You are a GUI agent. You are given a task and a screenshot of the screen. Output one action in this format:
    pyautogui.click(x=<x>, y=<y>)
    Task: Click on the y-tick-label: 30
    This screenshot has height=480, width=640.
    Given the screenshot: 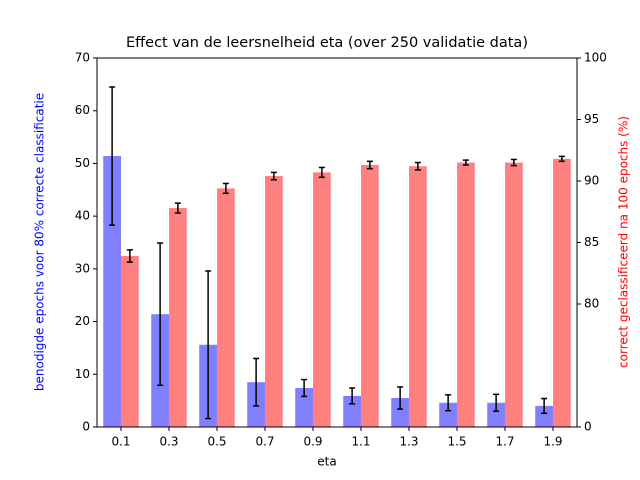 What is the action you would take?
    pyautogui.click(x=82, y=268)
    